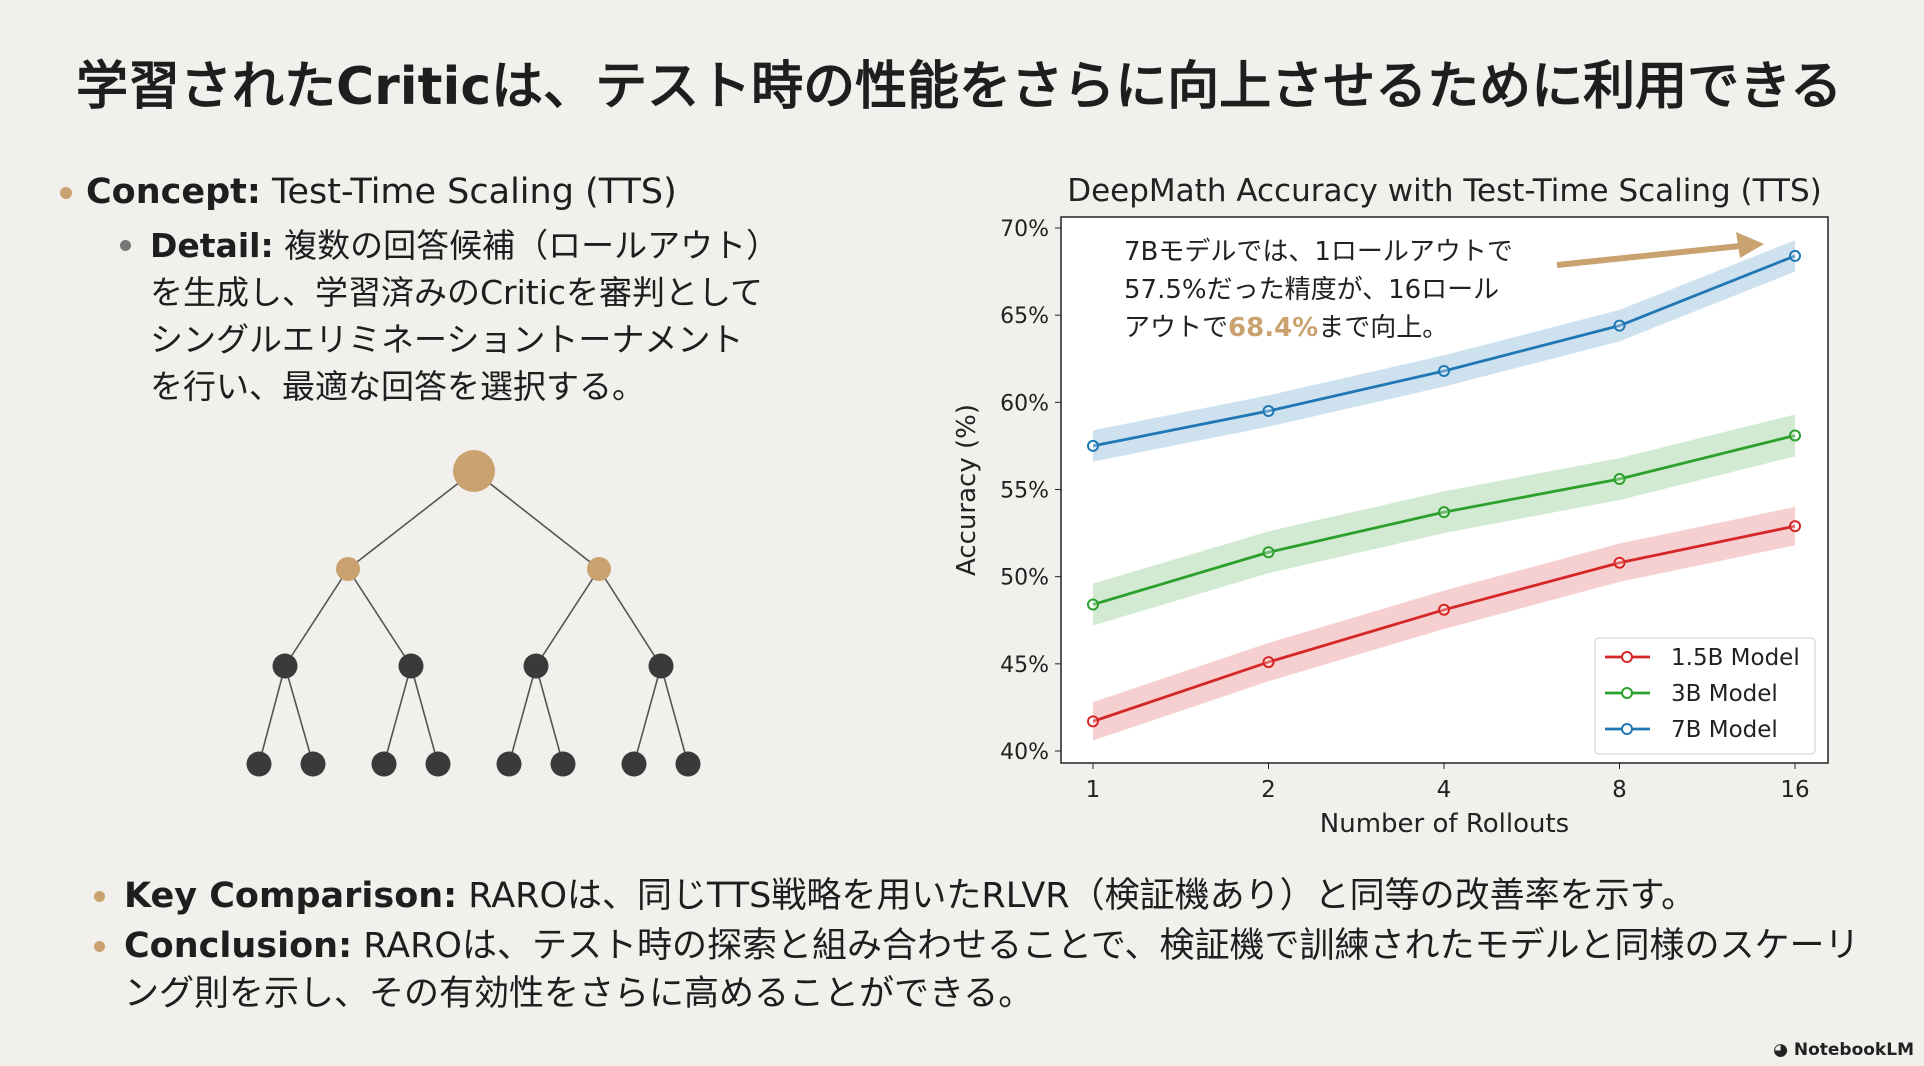  I want to click on branding-text: NotebookLM, so click(1853, 1050).